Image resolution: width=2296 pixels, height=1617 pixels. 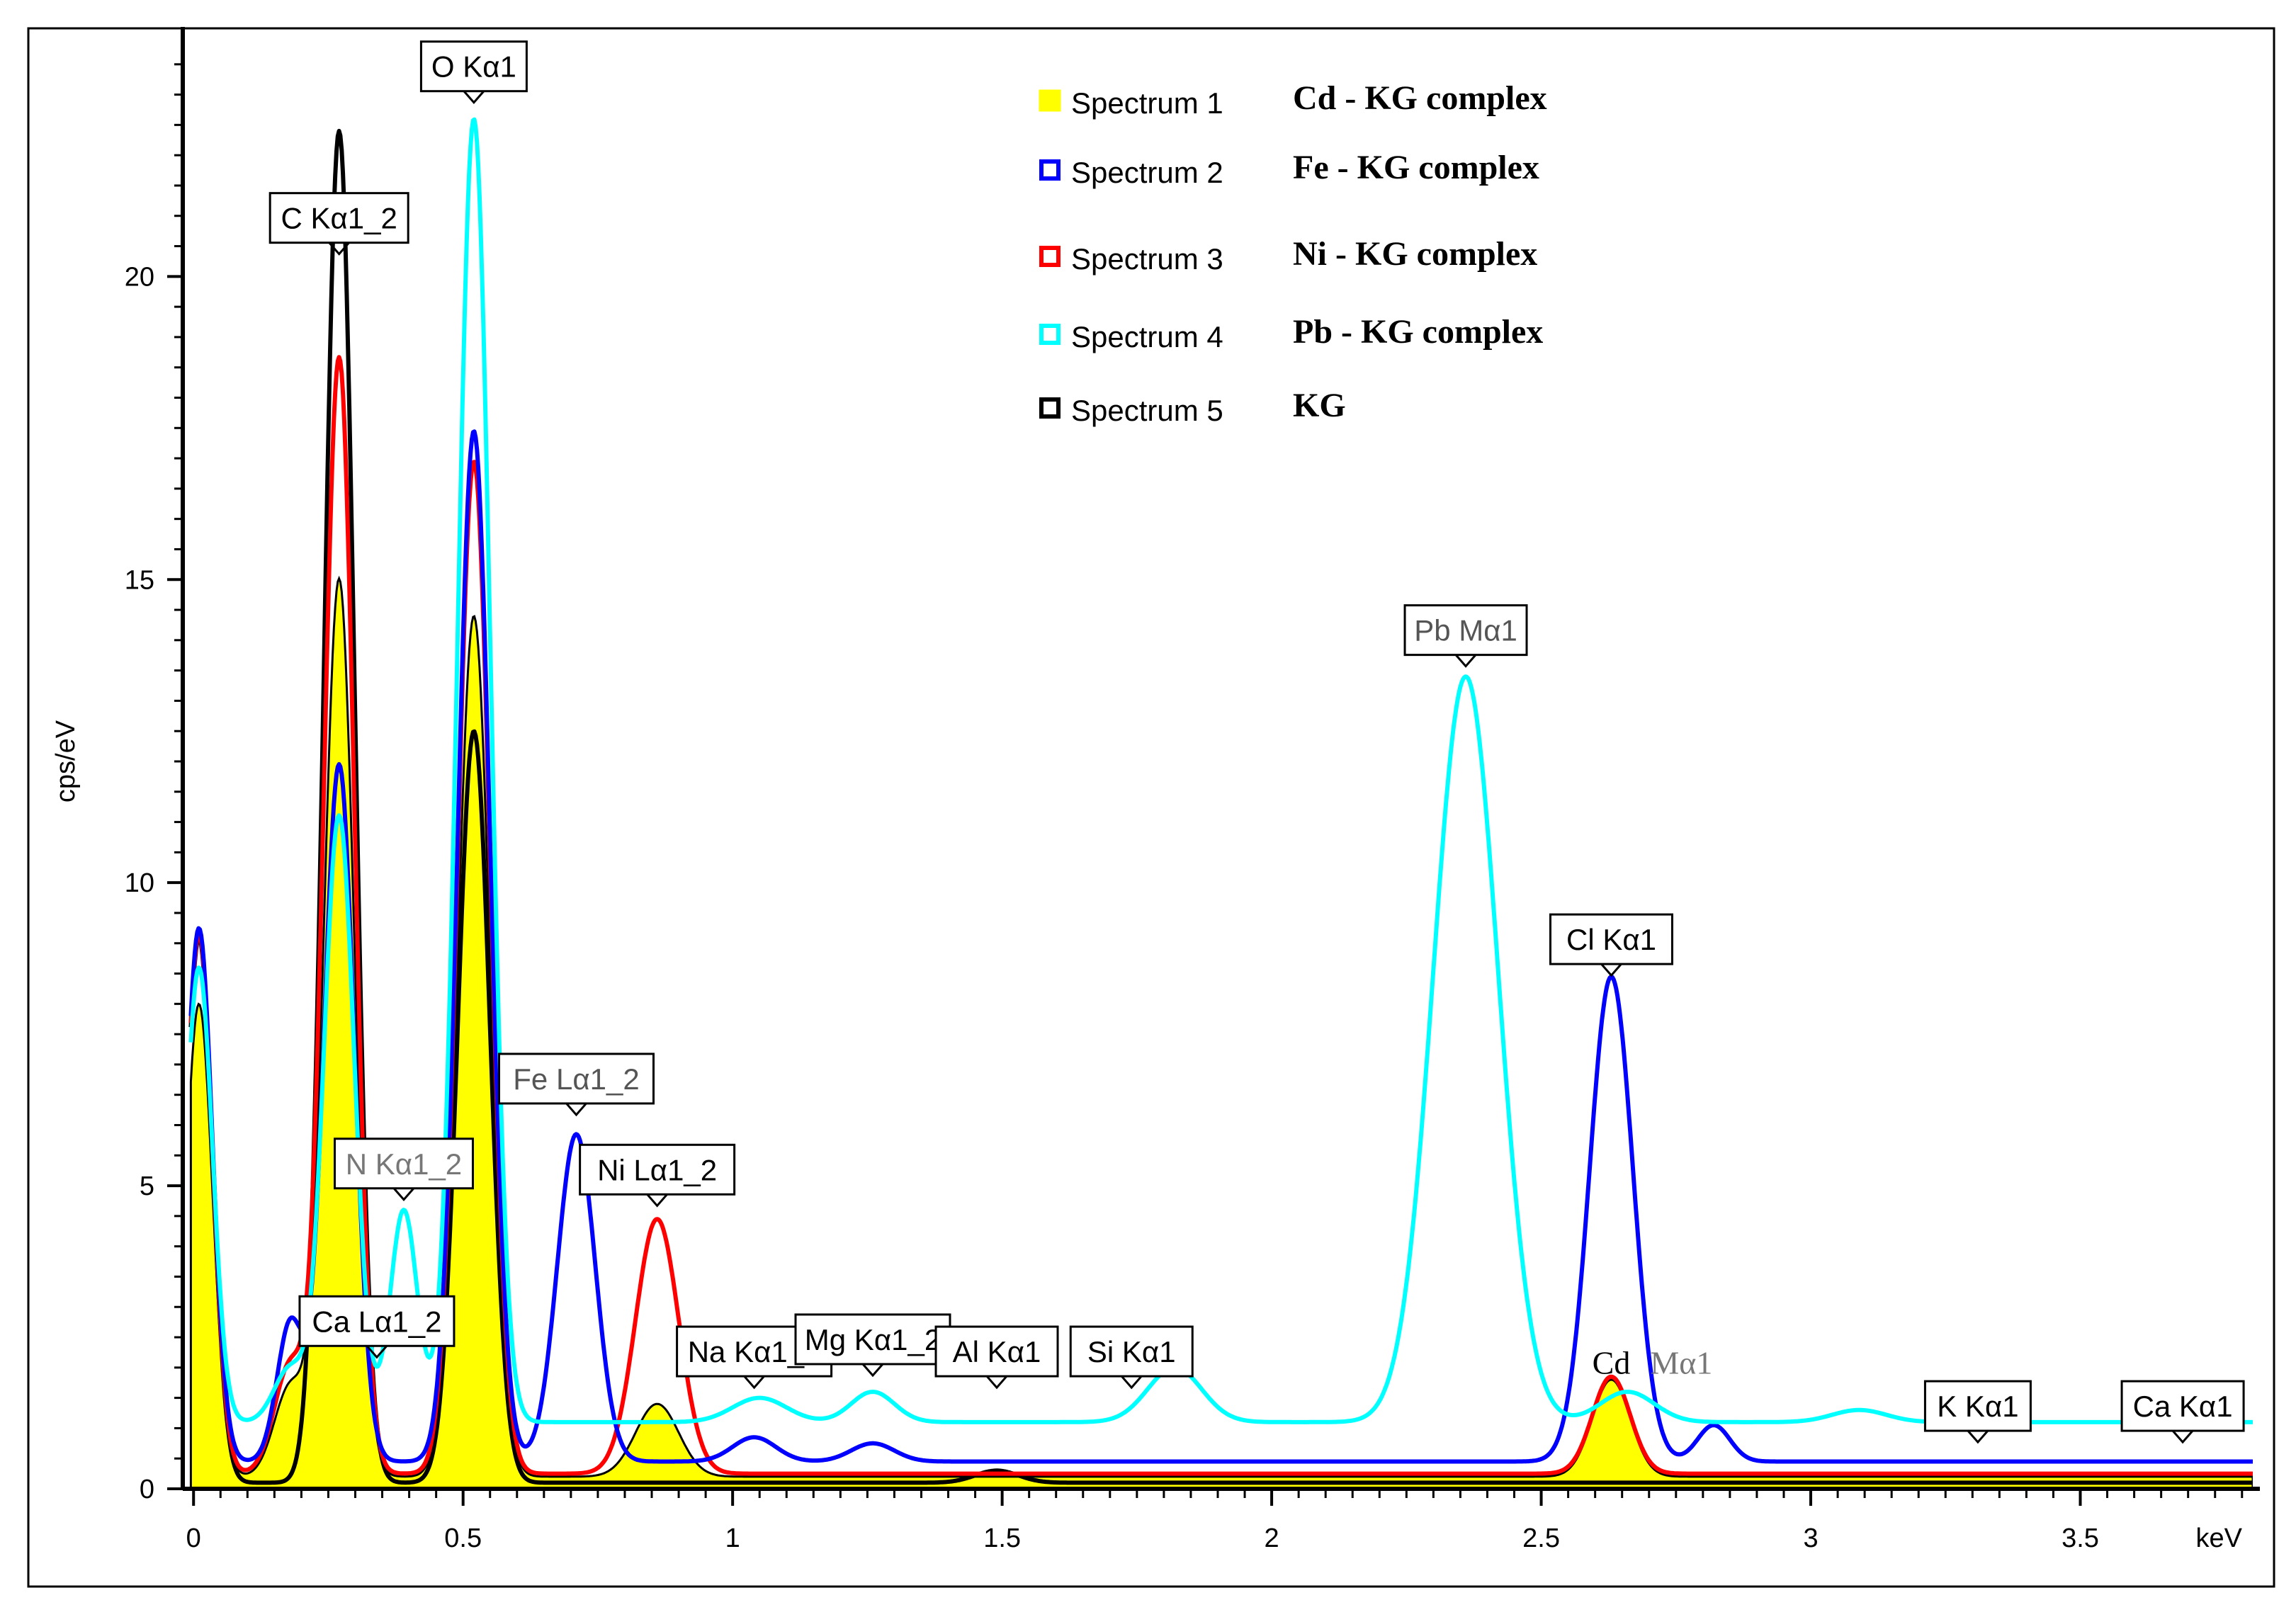 What do you see at coordinates (1147, 336) in the screenshot?
I see `legend-series-name: Spectrum 4` at bounding box center [1147, 336].